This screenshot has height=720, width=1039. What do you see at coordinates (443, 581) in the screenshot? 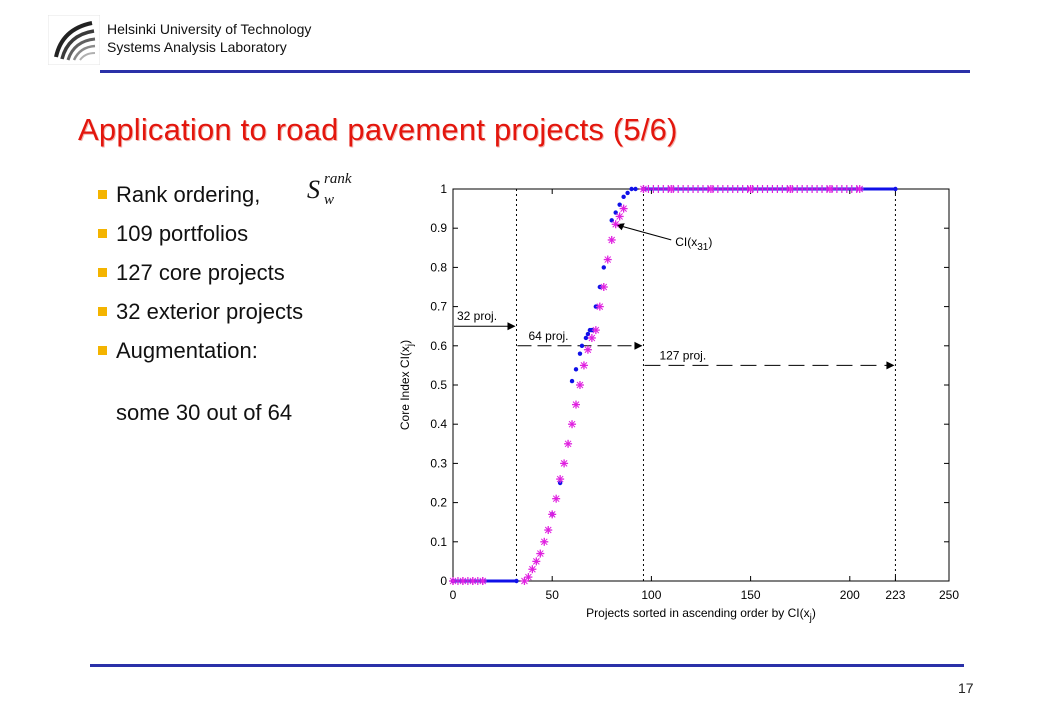
I see `y-tick-label: 0` at bounding box center [443, 581].